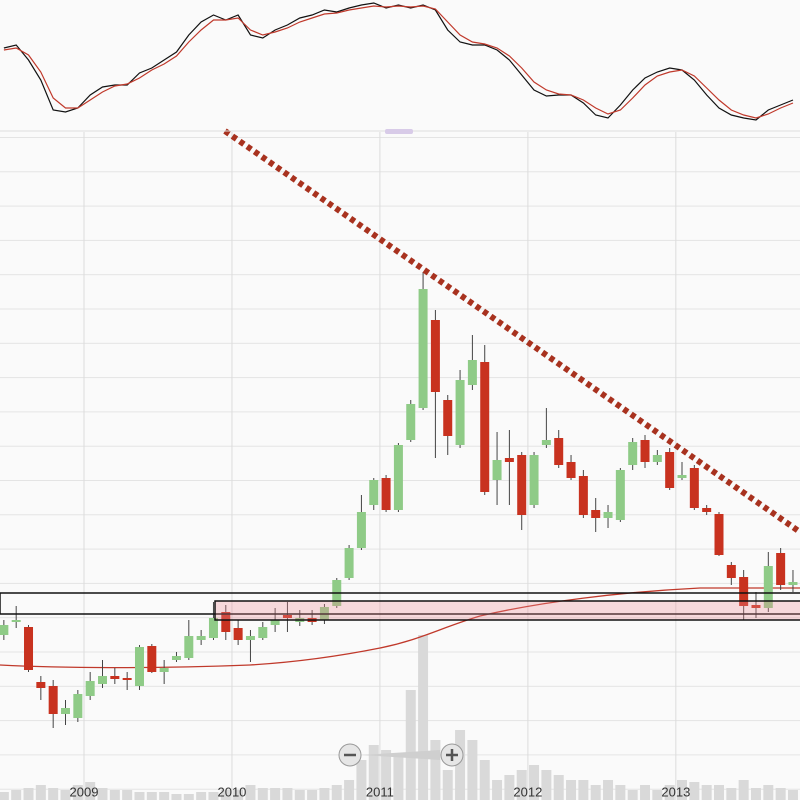 Image resolution: width=800 pixels, height=800 pixels. Describe the element at coordinates (675, 791) in the screenshot. I see `x-tick-label: 2013` at that location.